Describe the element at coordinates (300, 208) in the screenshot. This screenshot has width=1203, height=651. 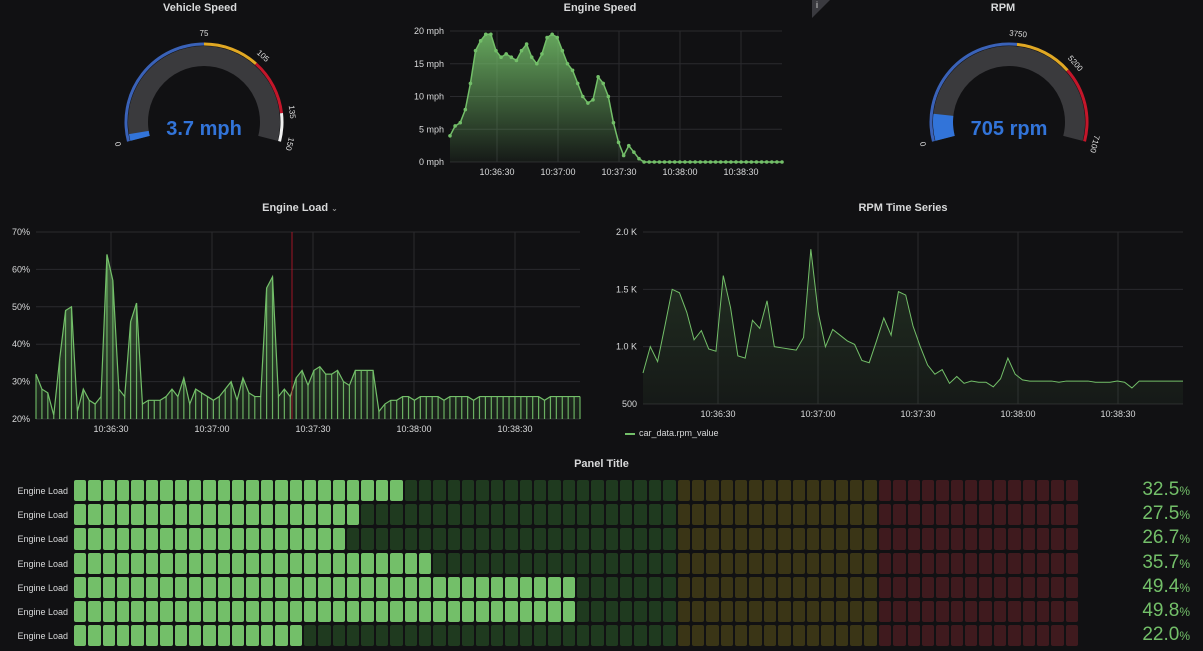
I see `panel-title: Engine Load ⌄` at that location.